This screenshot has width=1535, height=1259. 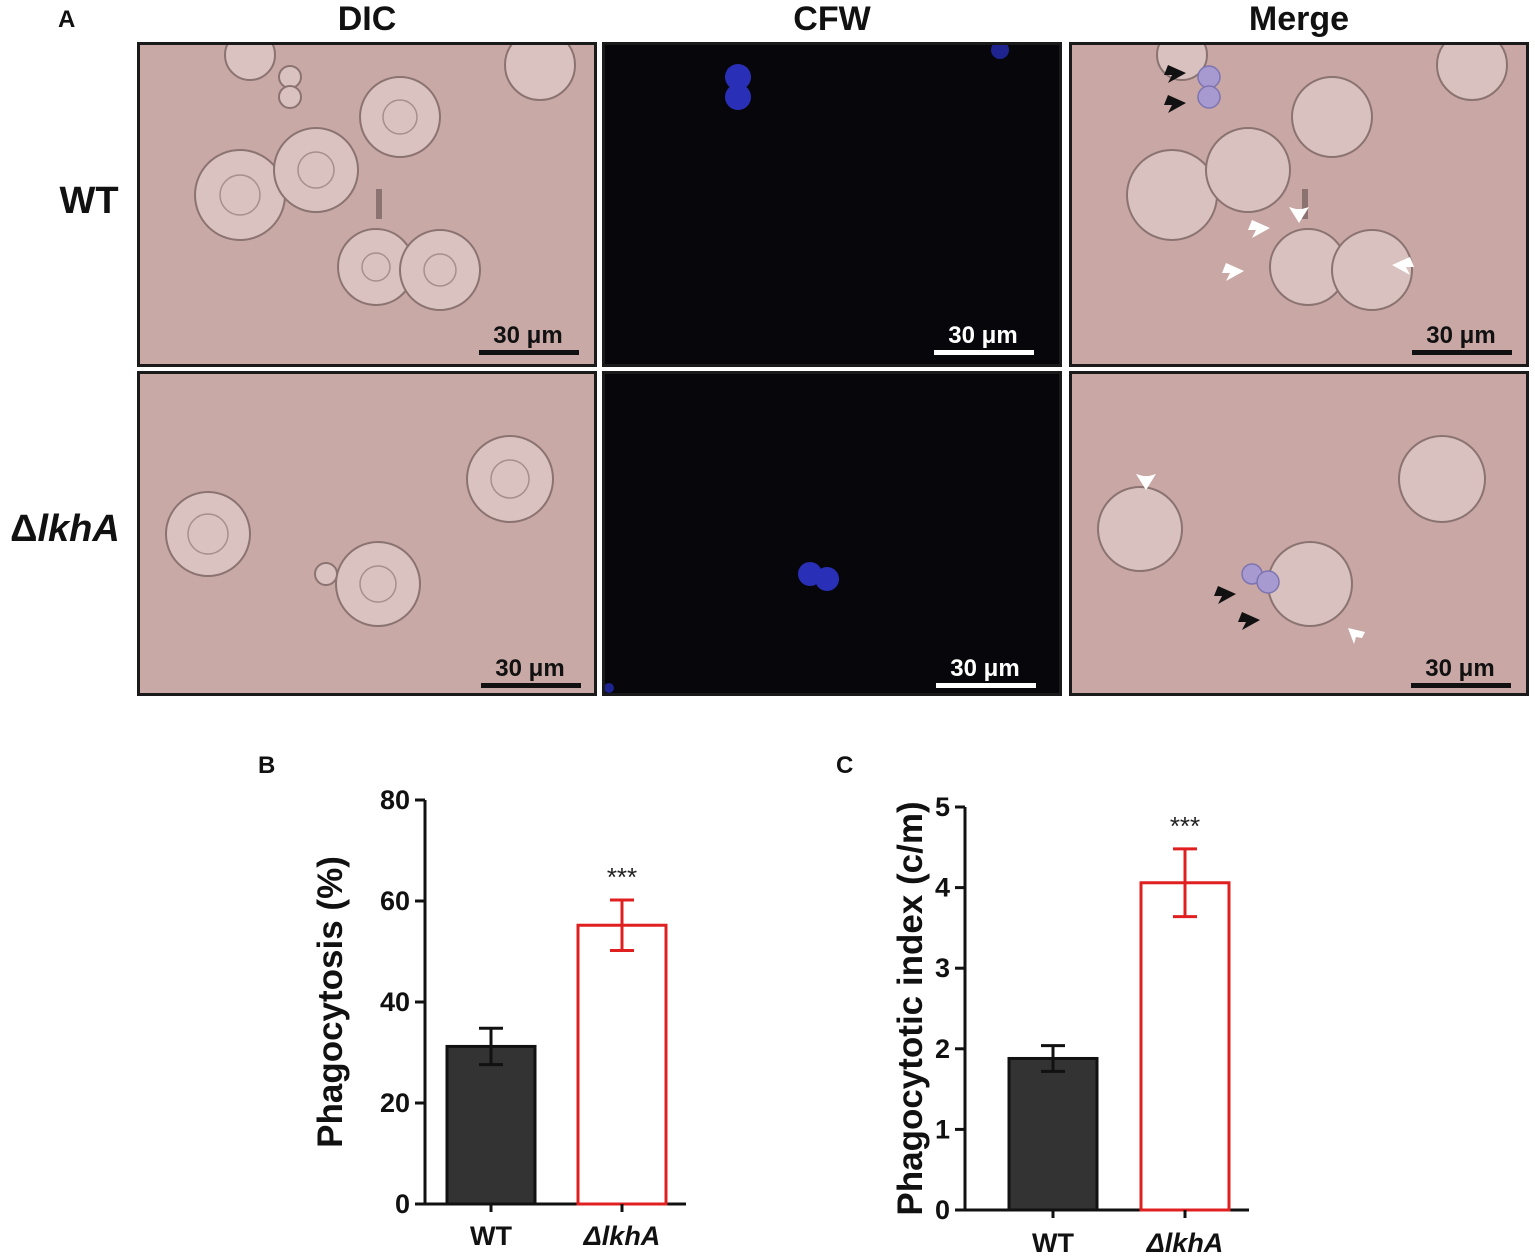 What do you see at coordinates (395, 800) in the screenshot?
I see `y-tick-label: 80` at bounding box center [395, 800].